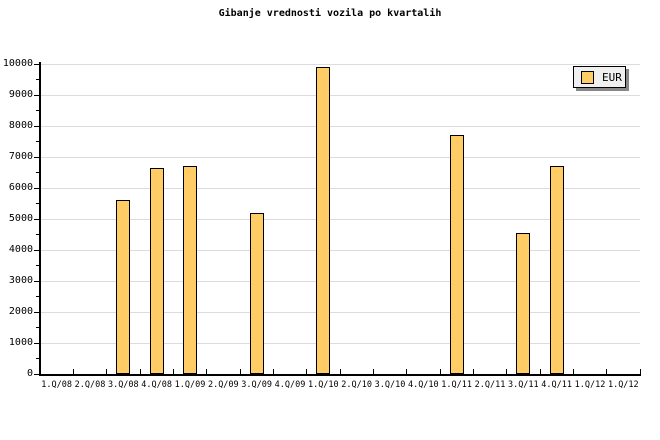 The height and width of the screenshot is (440, 660). Describe the element at coordinates (20, 187) in the screenshot. I see `y-tick-label: 6000` at that location.